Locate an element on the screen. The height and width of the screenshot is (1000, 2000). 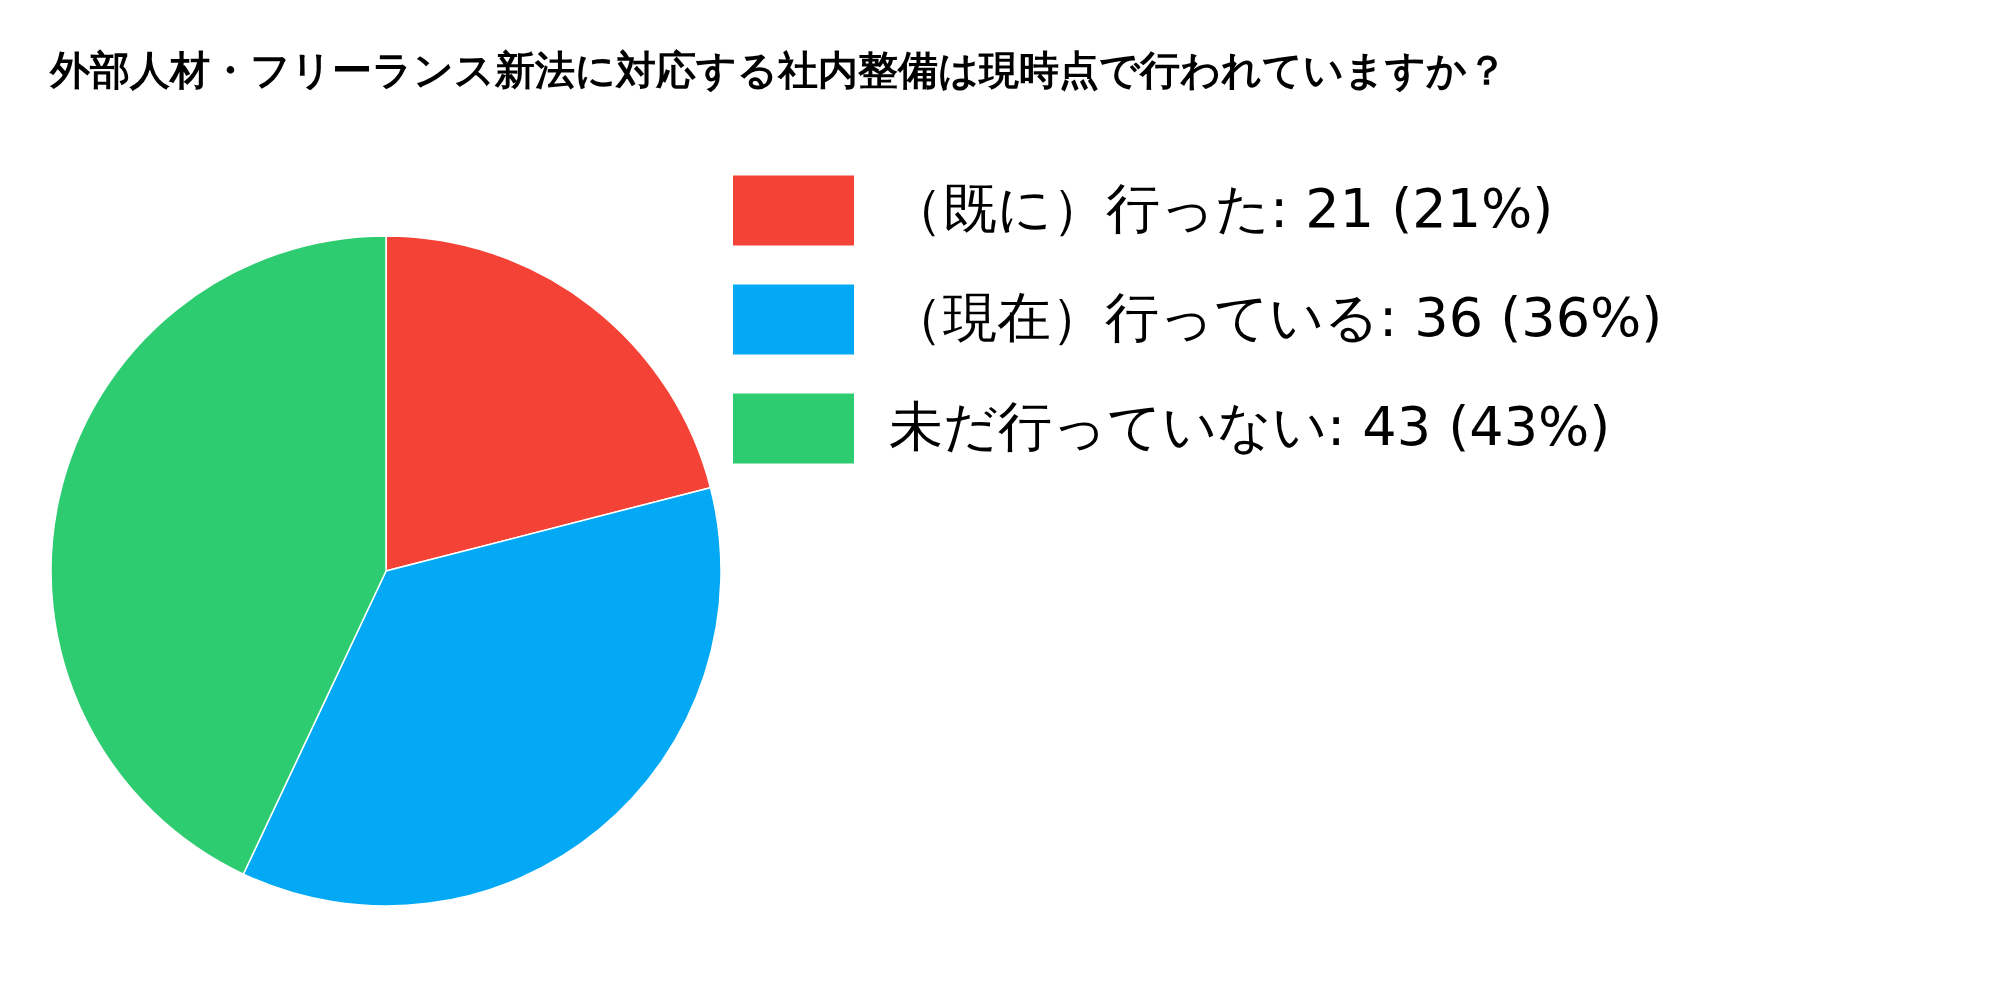
legend-label: （既に）行った: 21 (21%) is located at coordinates (1221, 208).